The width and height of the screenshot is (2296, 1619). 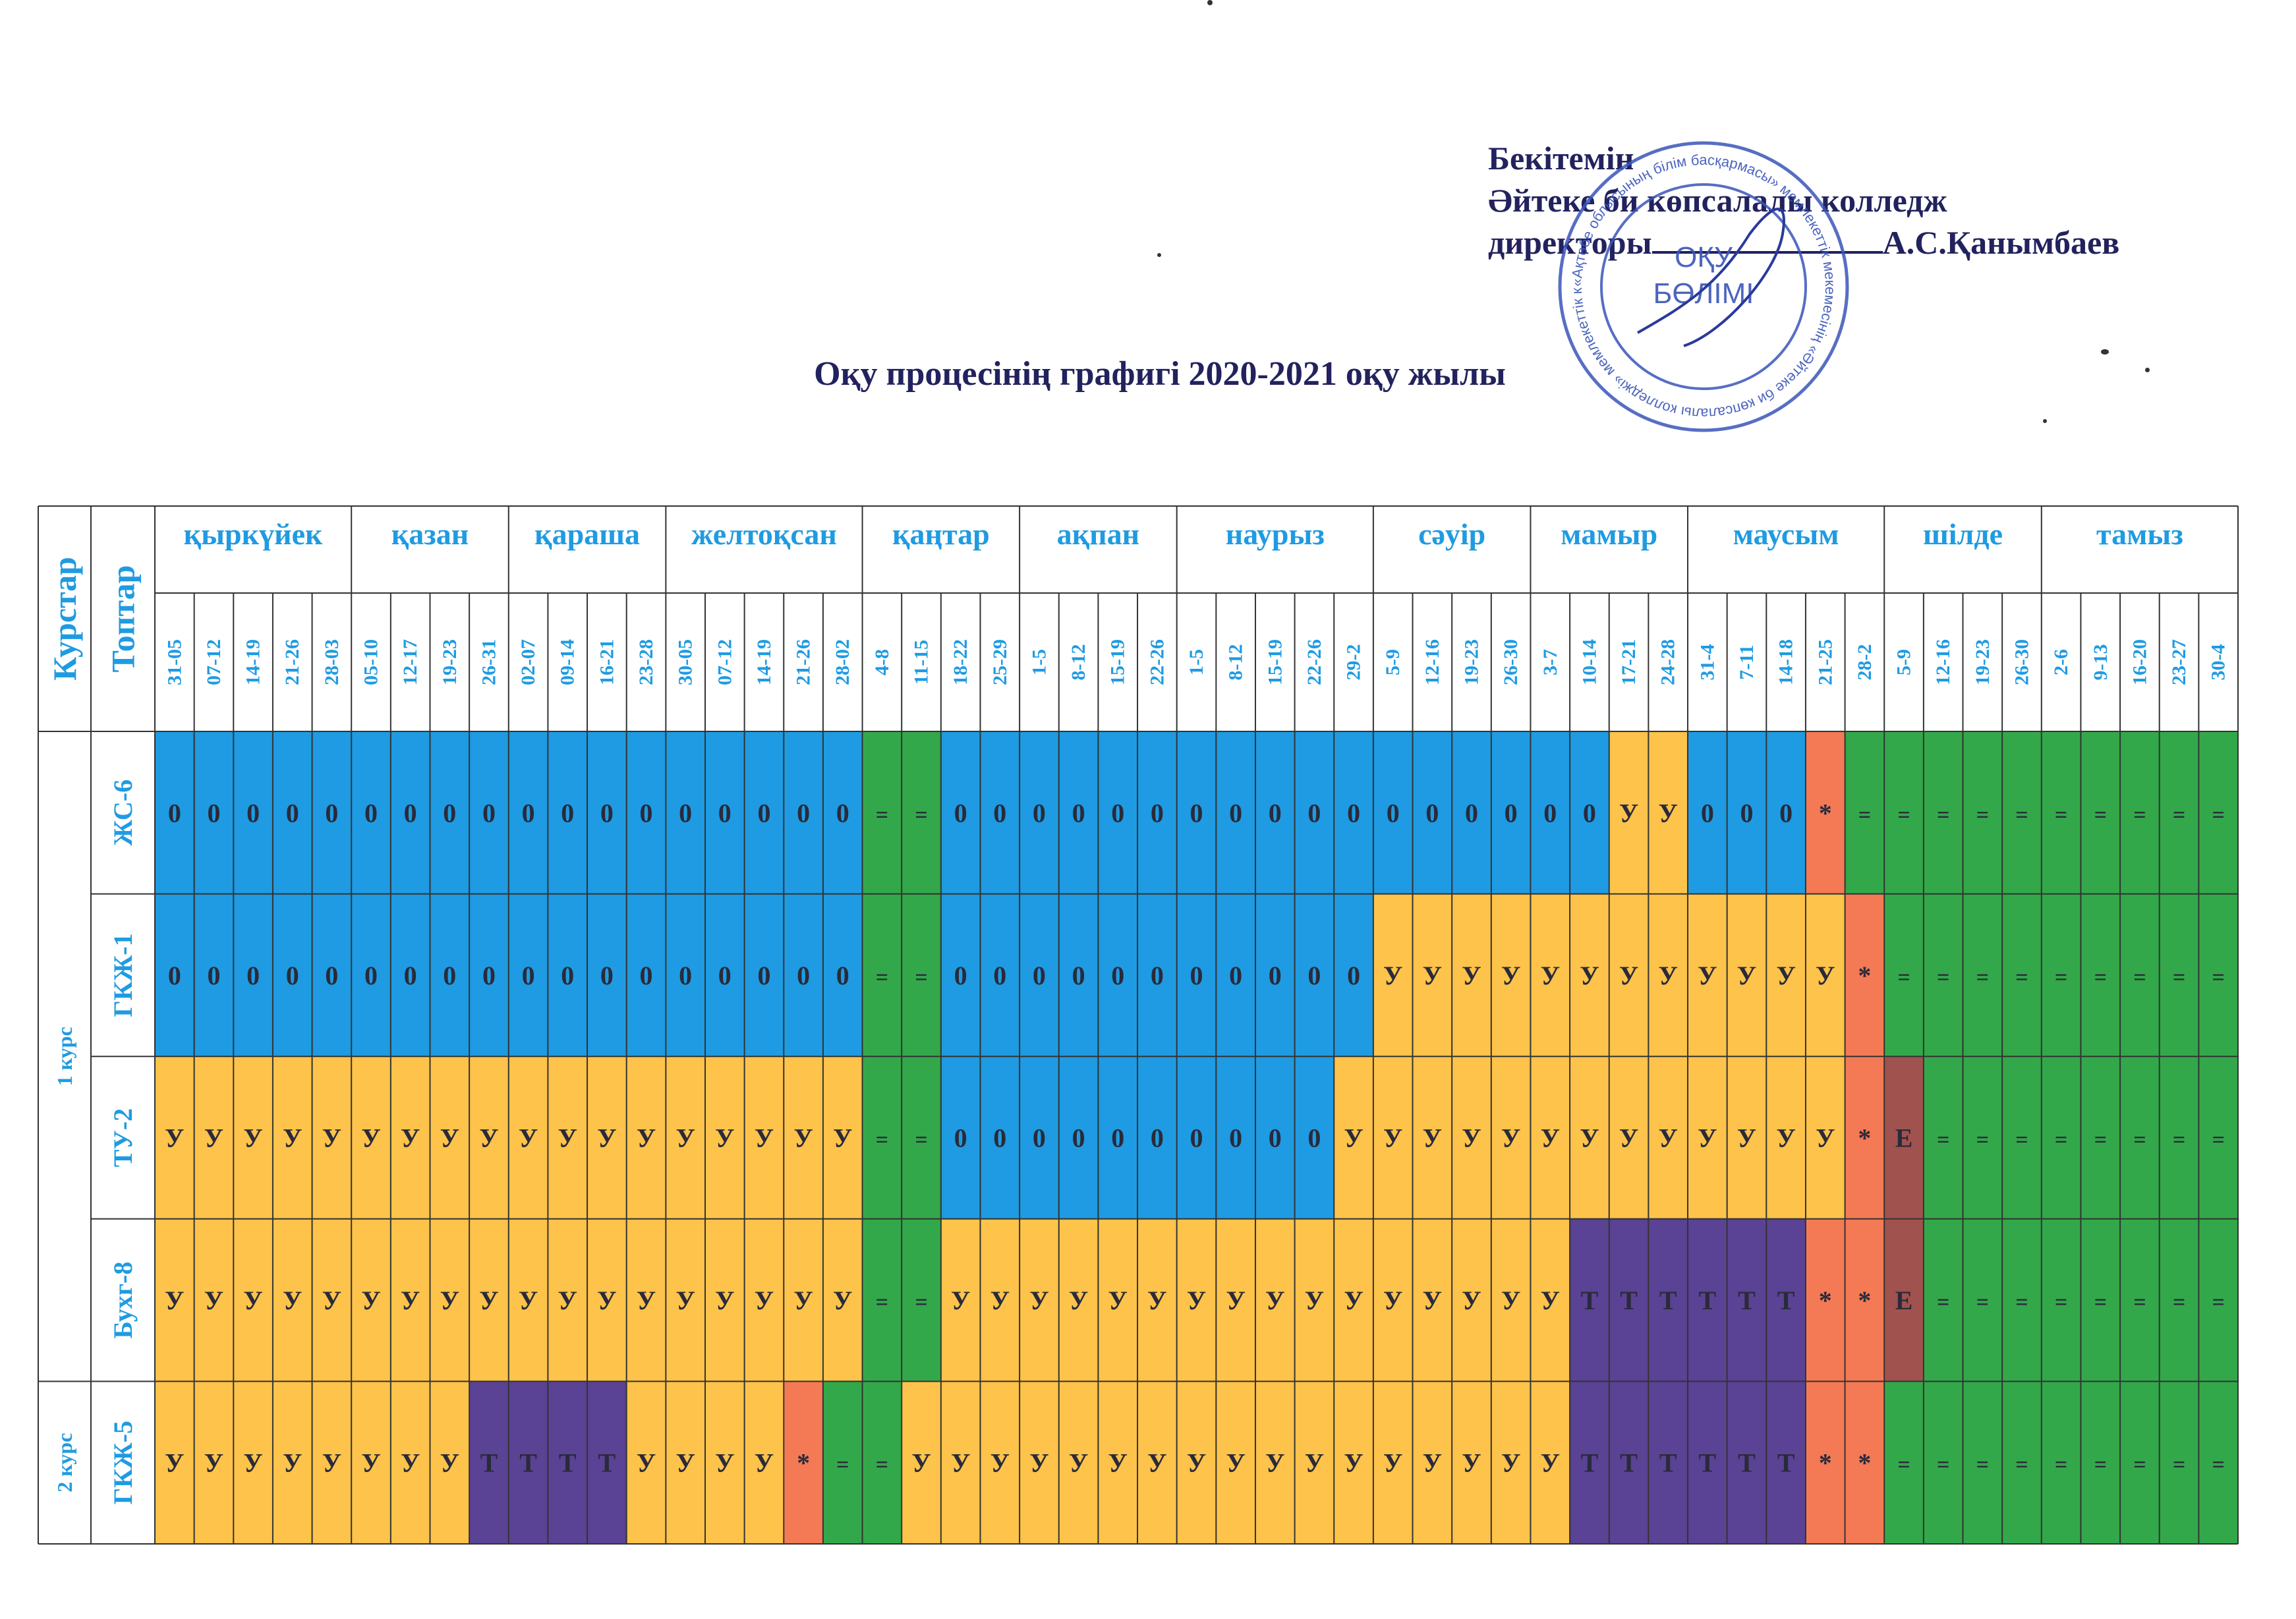 What do you see at coordinates (2179, 662) in the screenshot?
I see `week-label: 23-27` at bounding box center [2179, 662].